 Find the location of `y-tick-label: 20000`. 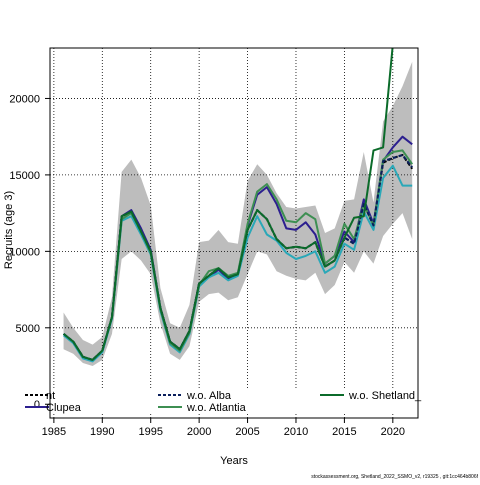

y-tick-label: 20000 is located at coordinates (24, 99).